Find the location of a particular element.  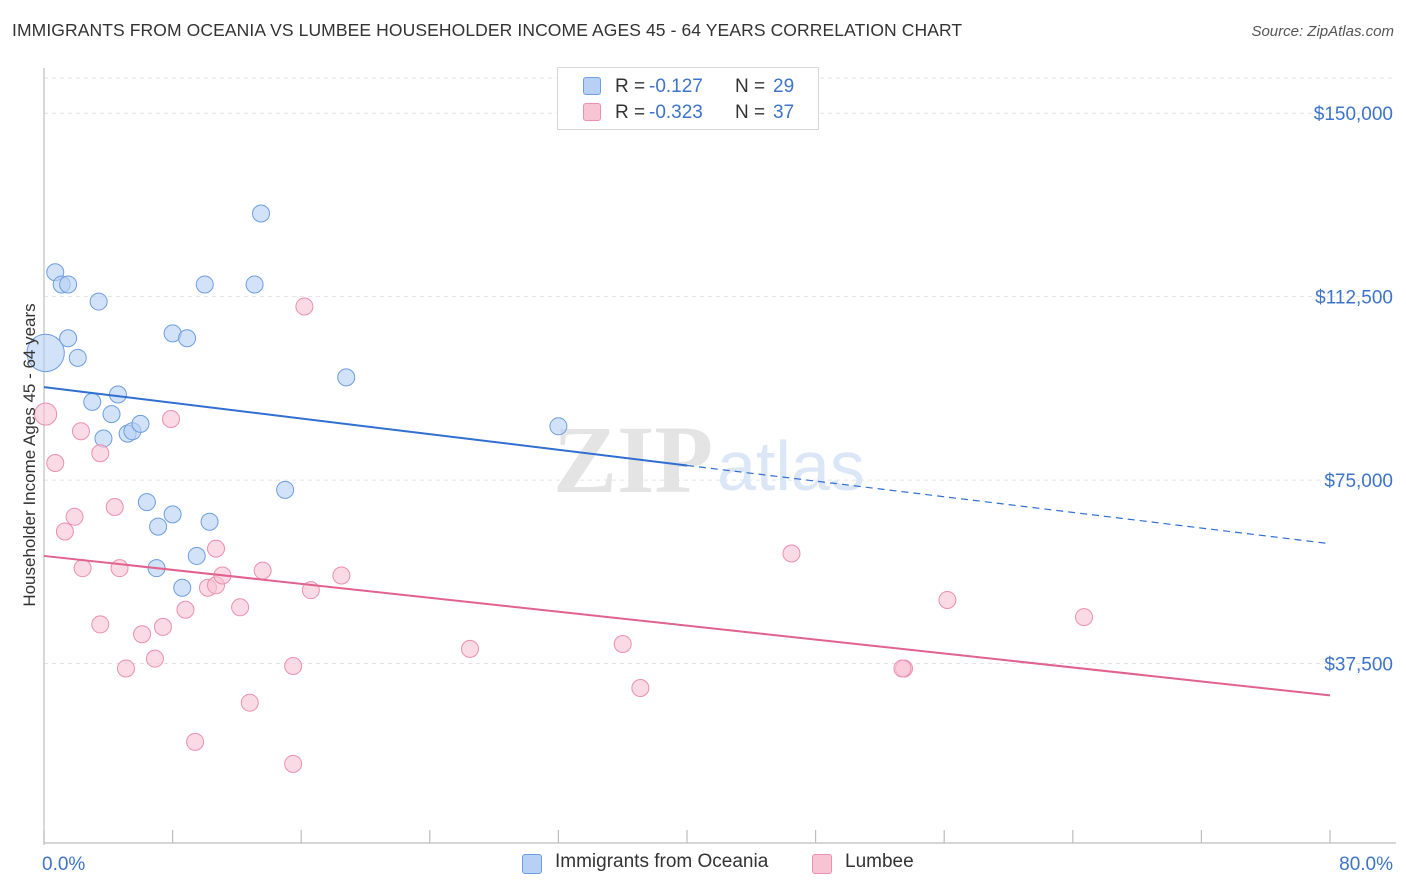

y-tick-label: $150,000 is located at coordinates (1353, 114).